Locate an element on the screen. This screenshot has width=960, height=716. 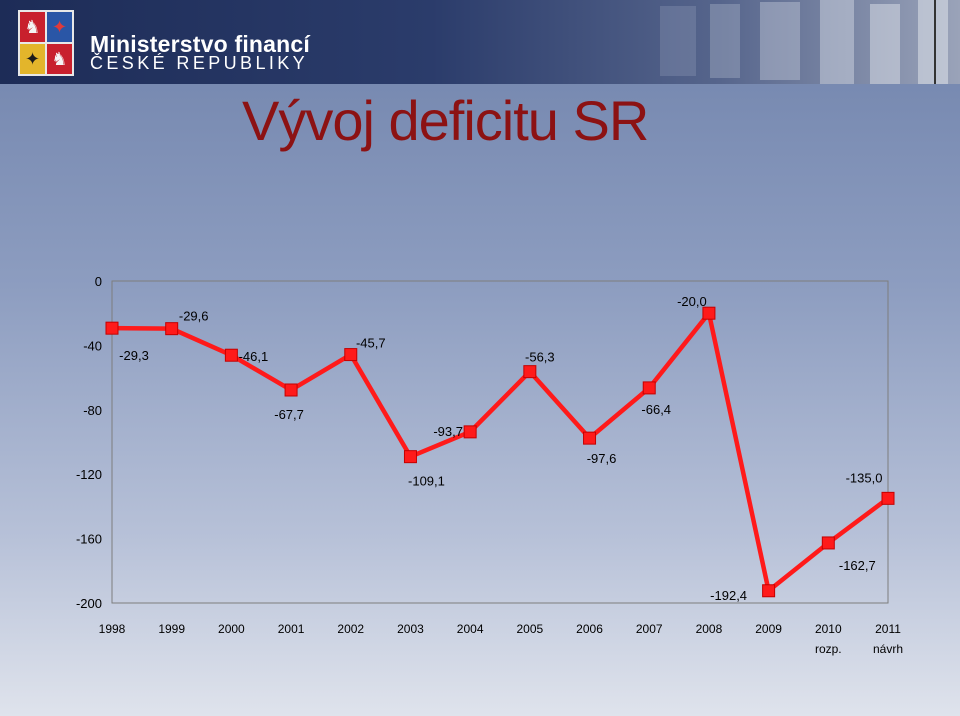
x-tick-label: 2009 is located at coordinates (768, 629).